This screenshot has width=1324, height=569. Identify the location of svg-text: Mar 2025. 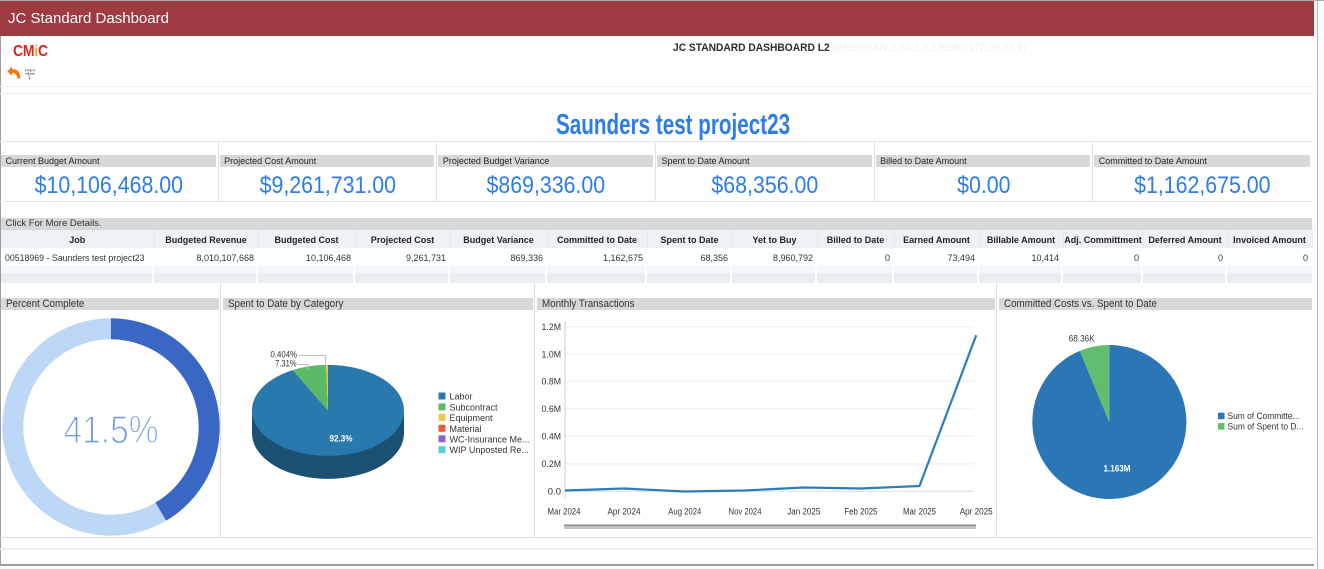
(919, 512).